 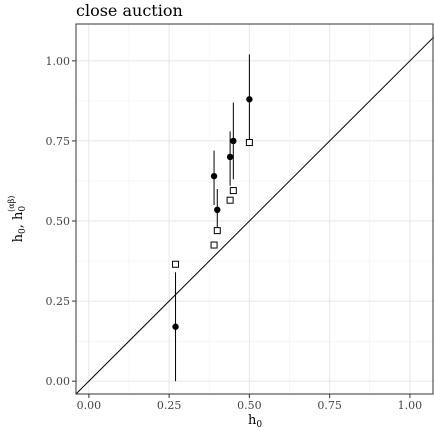 I want to click on y-axis-label: h0, h0(αβ), so click(x=17, y=219).